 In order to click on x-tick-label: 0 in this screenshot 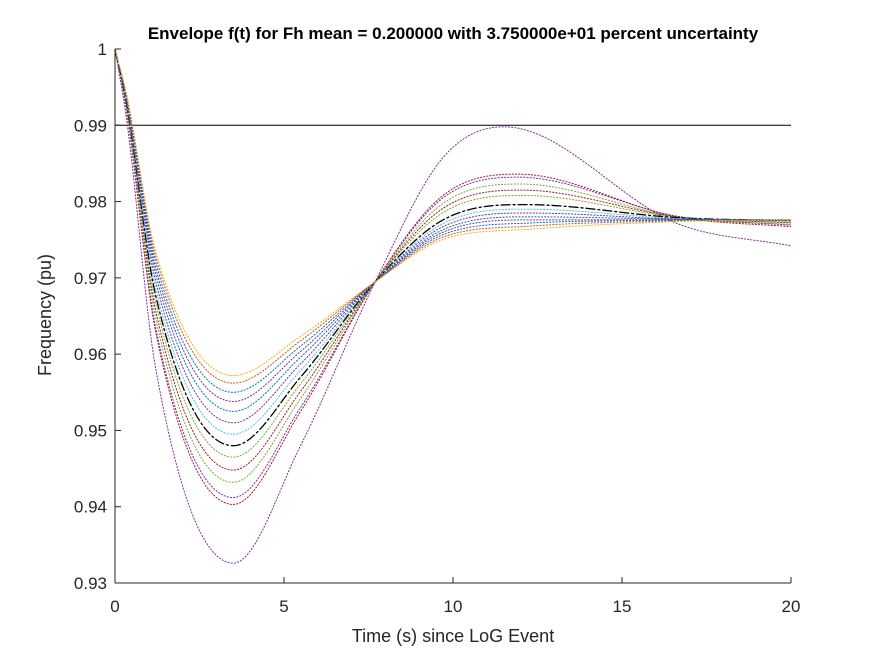, I will do `click(114, 606)`.